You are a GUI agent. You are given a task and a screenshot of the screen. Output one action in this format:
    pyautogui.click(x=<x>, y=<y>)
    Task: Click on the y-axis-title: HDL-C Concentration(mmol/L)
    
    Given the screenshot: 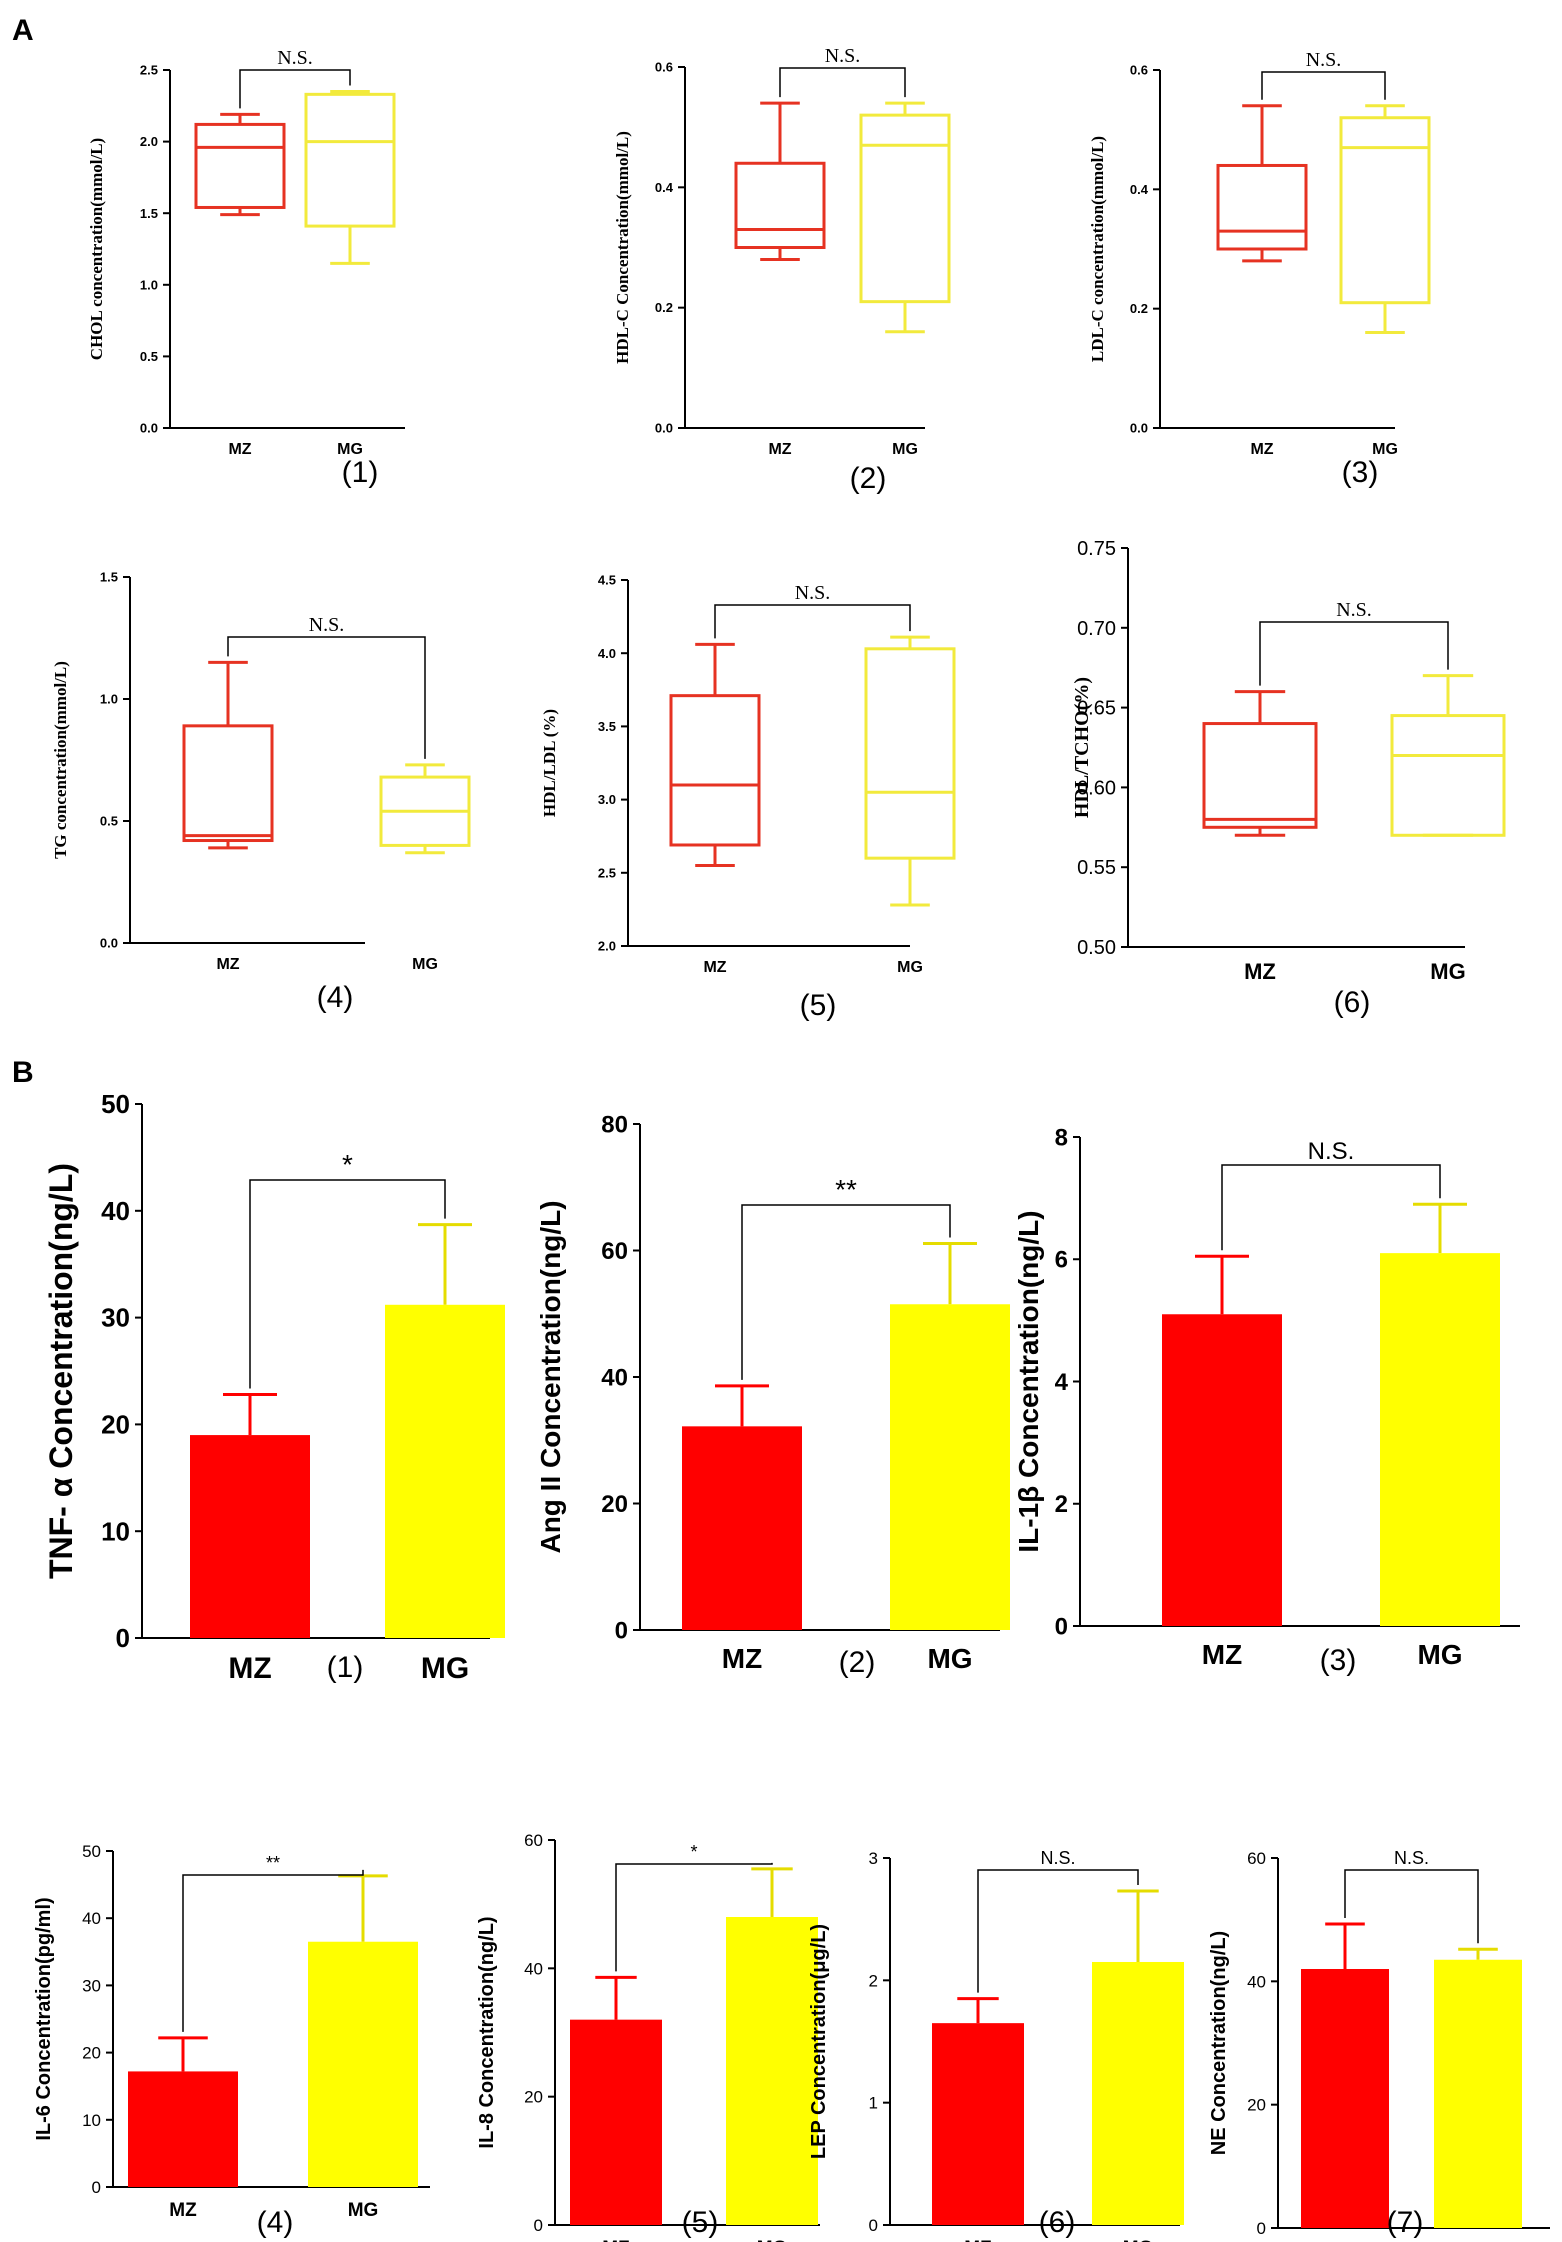 What is the action you would take?
    pyautogui.click(x=622, y=247)
    